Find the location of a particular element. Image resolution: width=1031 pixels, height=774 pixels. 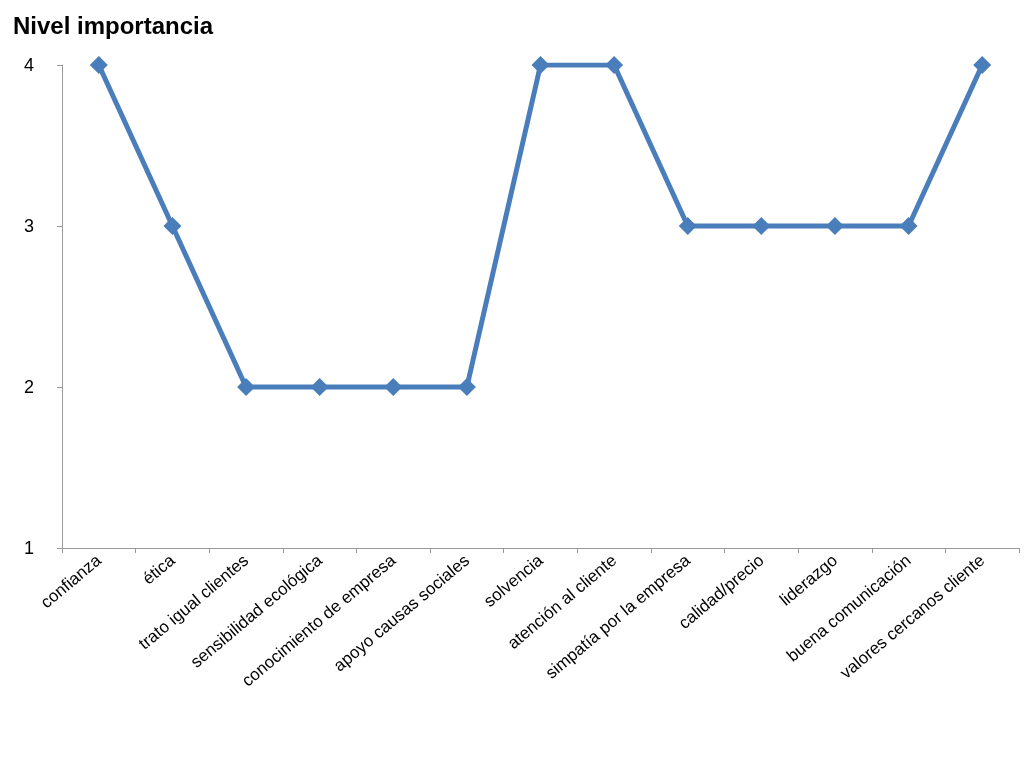

x-tick-label: ética is located at coordinates (158, 569).